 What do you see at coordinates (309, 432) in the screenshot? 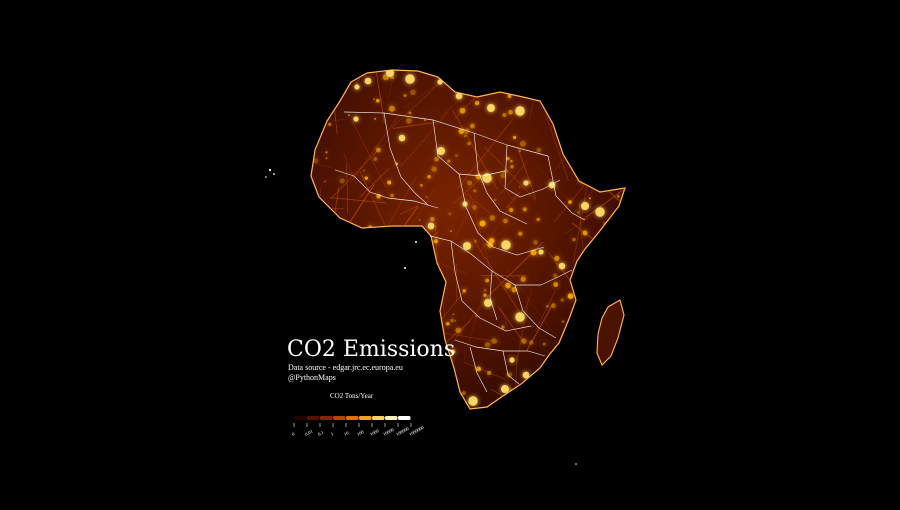
I see `legend-tick-label: 0.01` at bounding box center [309, 432].